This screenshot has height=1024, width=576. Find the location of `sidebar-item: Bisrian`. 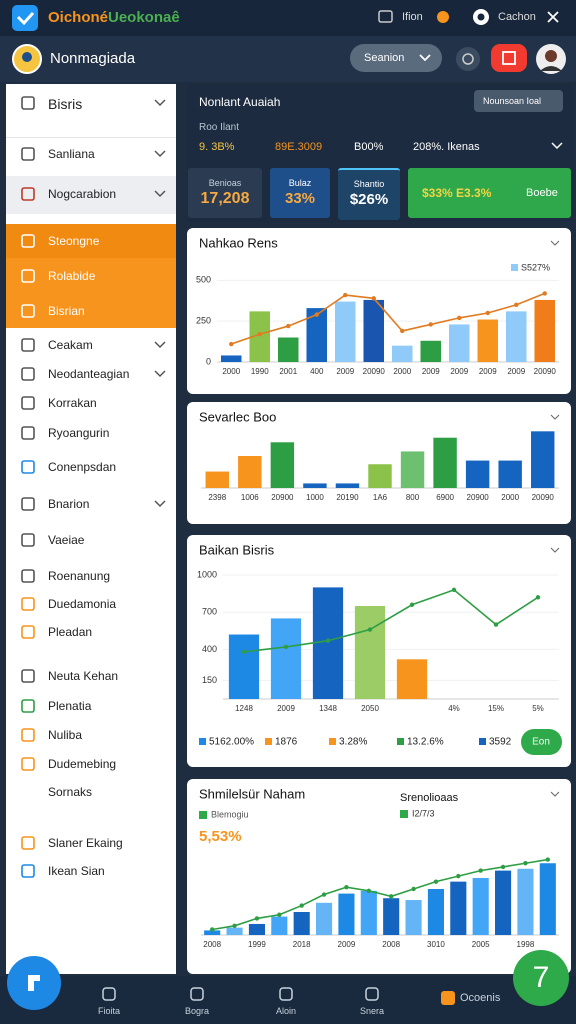

sidebar-item: Bisrian is located at coordinates (66, 311).